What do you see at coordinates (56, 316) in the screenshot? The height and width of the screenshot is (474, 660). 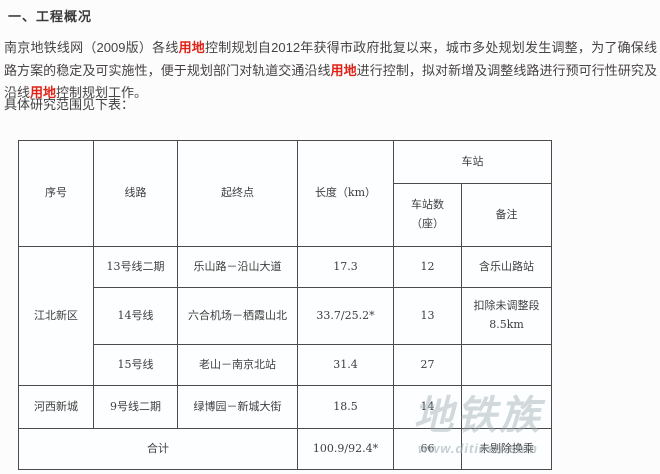 I see `cell-region: 江北新区` at bounding box center [56, 316].